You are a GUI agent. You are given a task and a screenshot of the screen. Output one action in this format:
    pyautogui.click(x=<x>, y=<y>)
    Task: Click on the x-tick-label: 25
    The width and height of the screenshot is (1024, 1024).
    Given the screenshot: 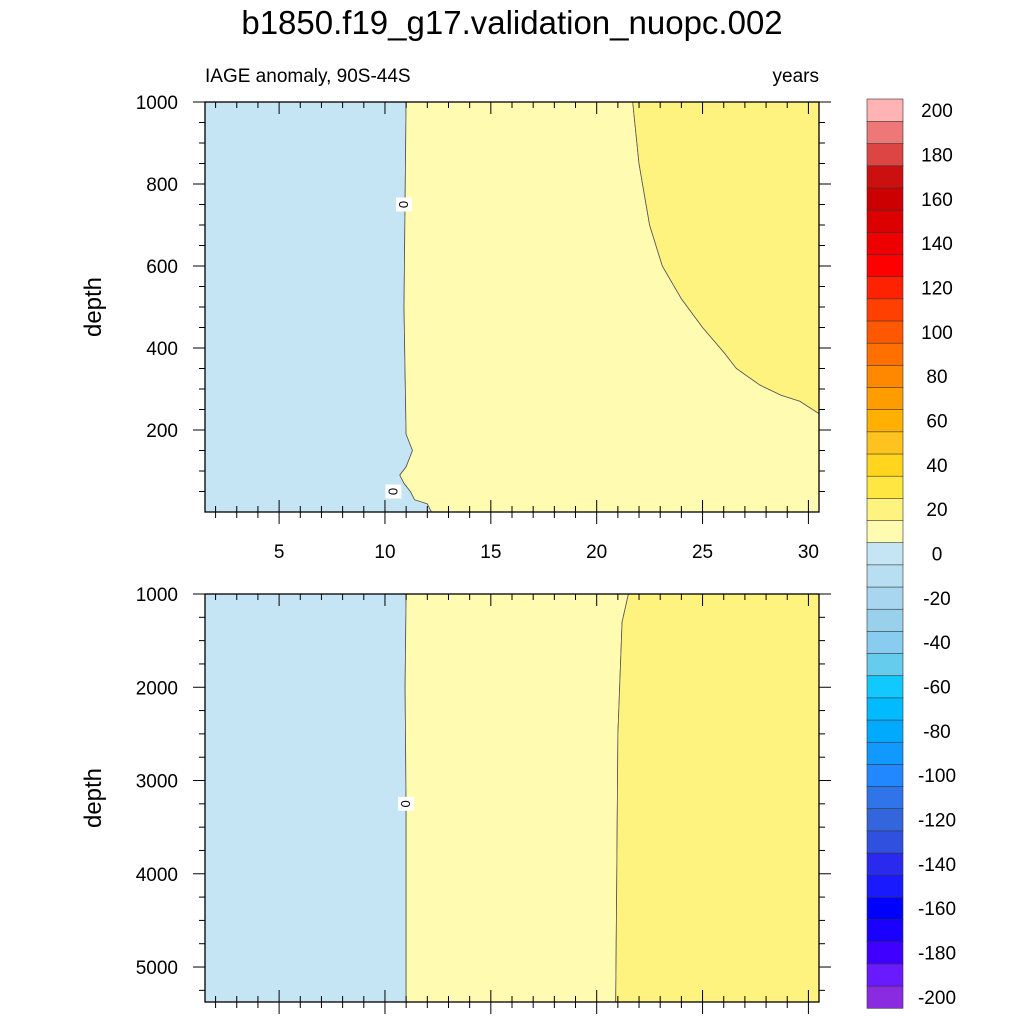 What is the action you would take?
    pyautogui.click(x=702, y=552)
    